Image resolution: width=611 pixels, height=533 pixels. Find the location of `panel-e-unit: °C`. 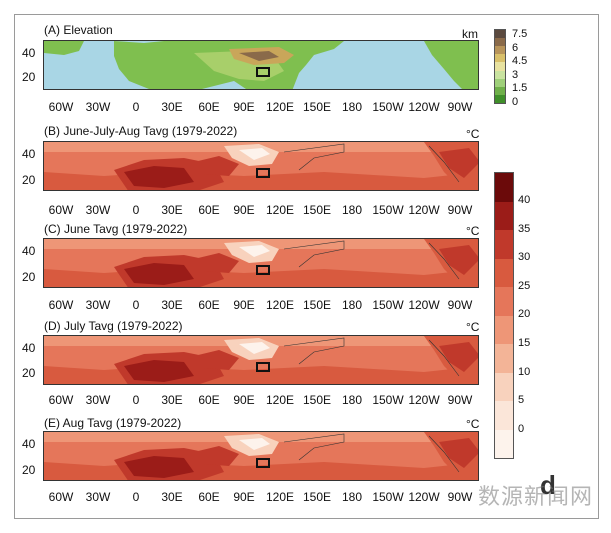

panel-e-unit: °C is located at coordinates (473, 424).